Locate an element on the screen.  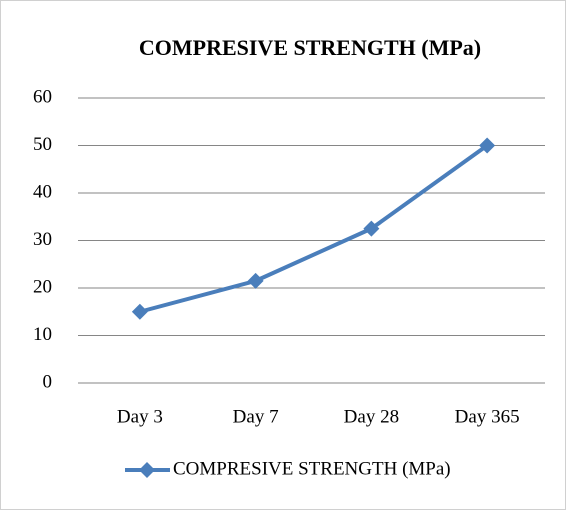
y-tick-label: 60 is located at coordinates (42, 96).